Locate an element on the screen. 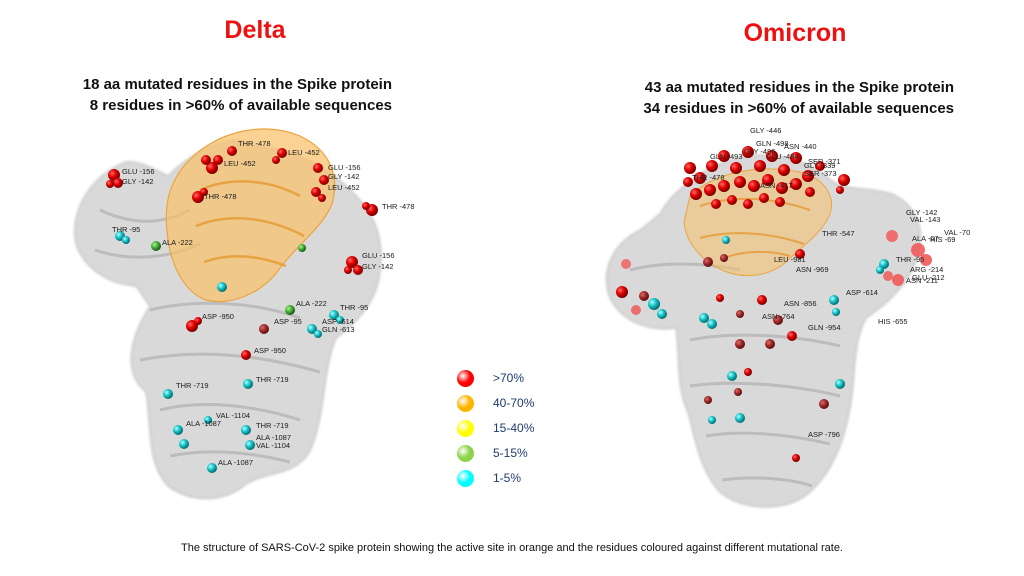 This screenshot has height=576, width=1024. omicron-label: ASP -796 is located at coordinates (824, 434).